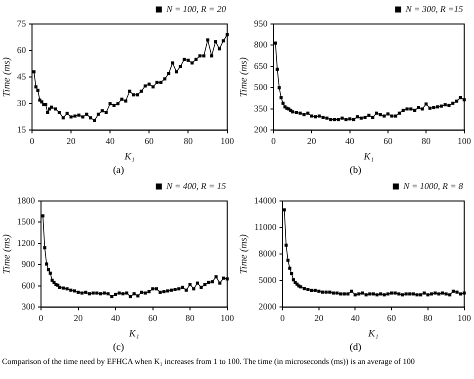  What do you see at coordinates (21, 129) in the screenshot?
I see `y-tick-label: 15` at bounding box center [21, 129].